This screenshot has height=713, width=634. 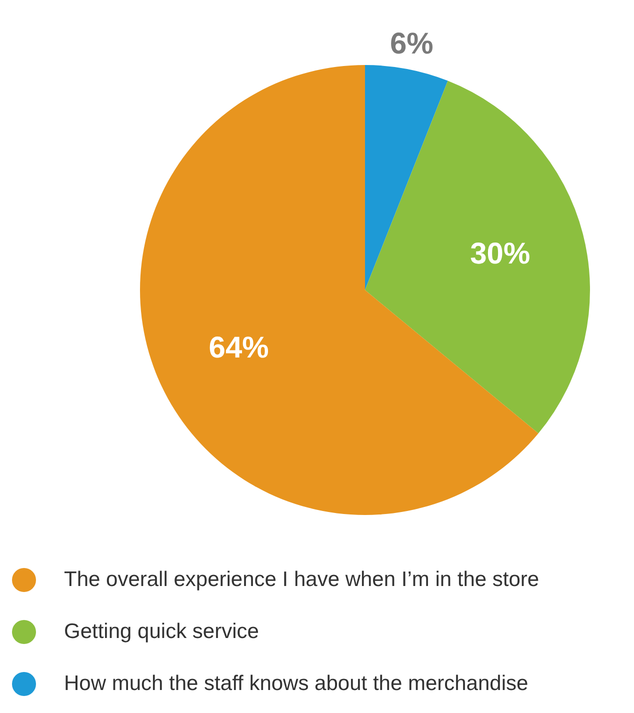 What do you see at coordinates (302, 580) in the screenshot?
I see `legend-label: The overall experience I have when I’m in the store` at bounding box center [302, 580].